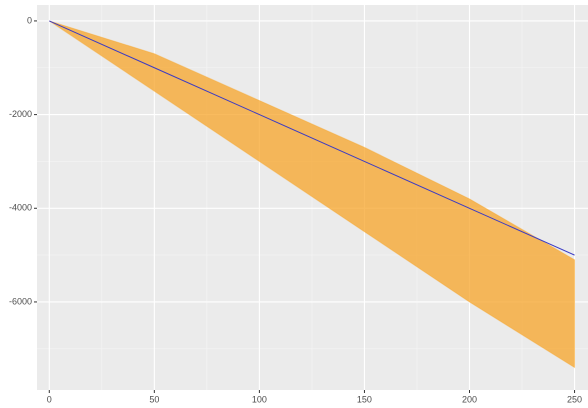  What do you see at coordinates (154, 399) in the screenshot?
I see `x-tick-label: 50` at bounding box center [154, 399].